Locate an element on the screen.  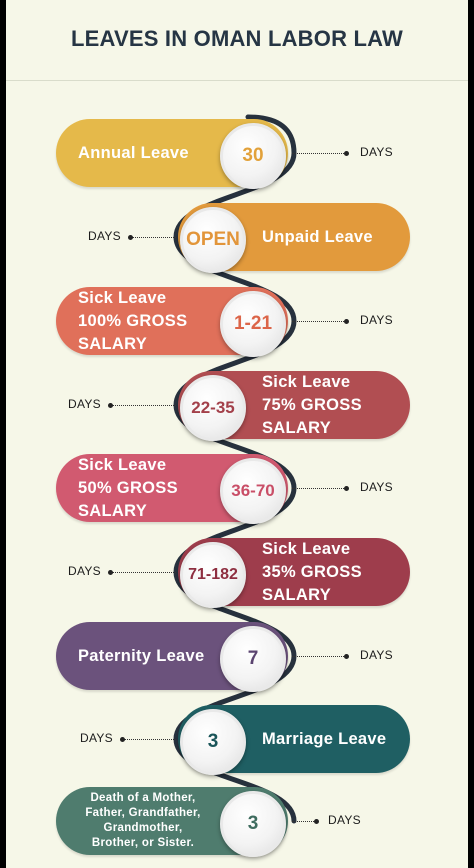
leave-pill-sick-leave: Sick Leave 50% GROSS SALARY 36-70 is located at coordinates (172, 489).